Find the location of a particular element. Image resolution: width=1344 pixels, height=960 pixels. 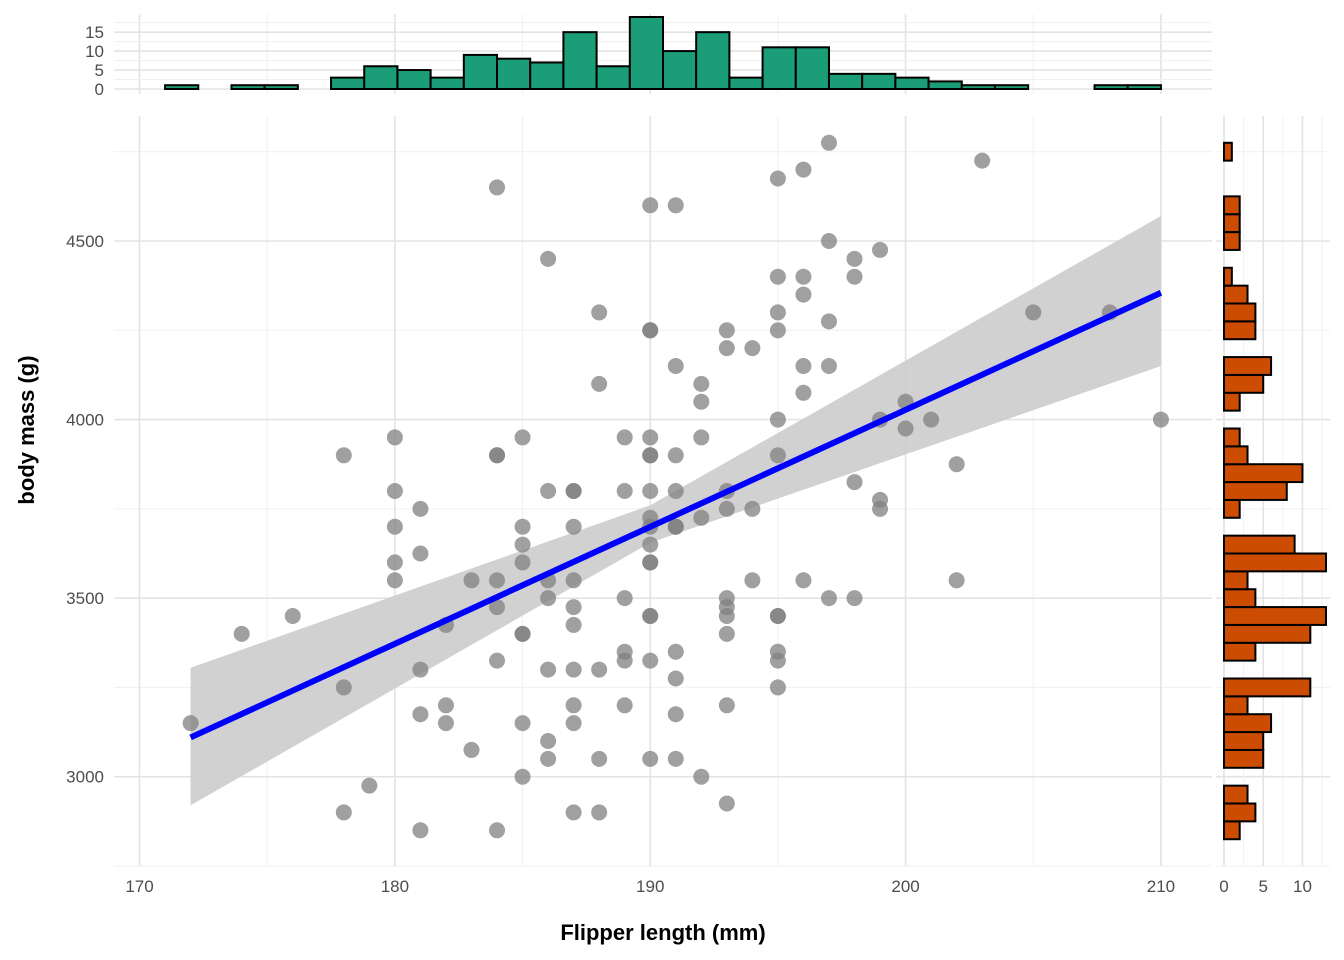

y-tick-label: 3000 is located at coordinates (85, 777).